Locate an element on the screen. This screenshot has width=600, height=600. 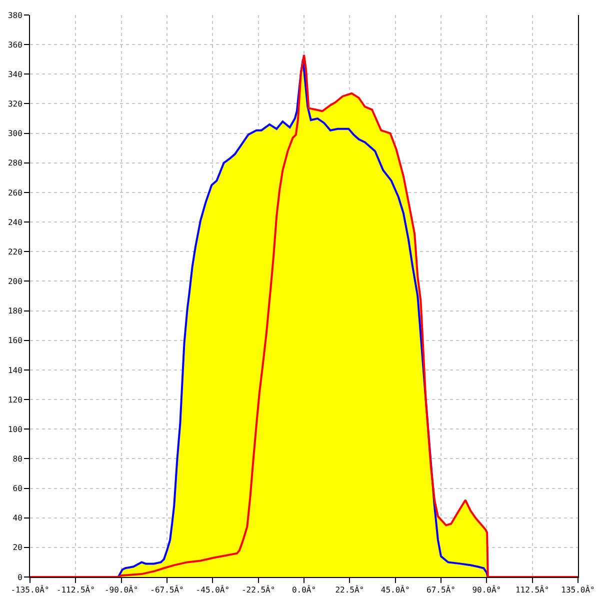
y-tick-label: 140 is located at coordinates (15, 370).